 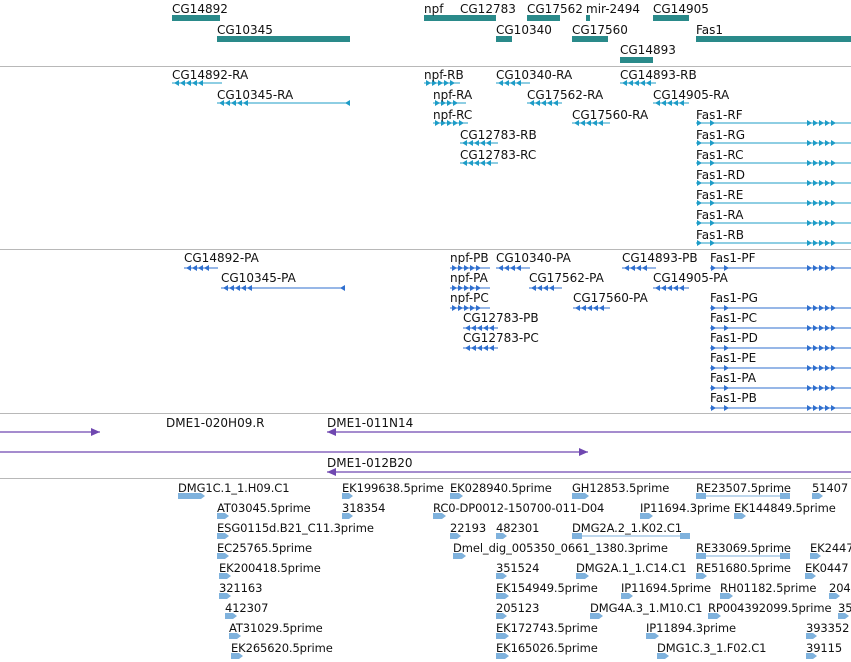 What do you see at coordinates (743, 548) in the screenshot?
I see `ests-label: RE33069.5prime` at bounding box center [743, 548].